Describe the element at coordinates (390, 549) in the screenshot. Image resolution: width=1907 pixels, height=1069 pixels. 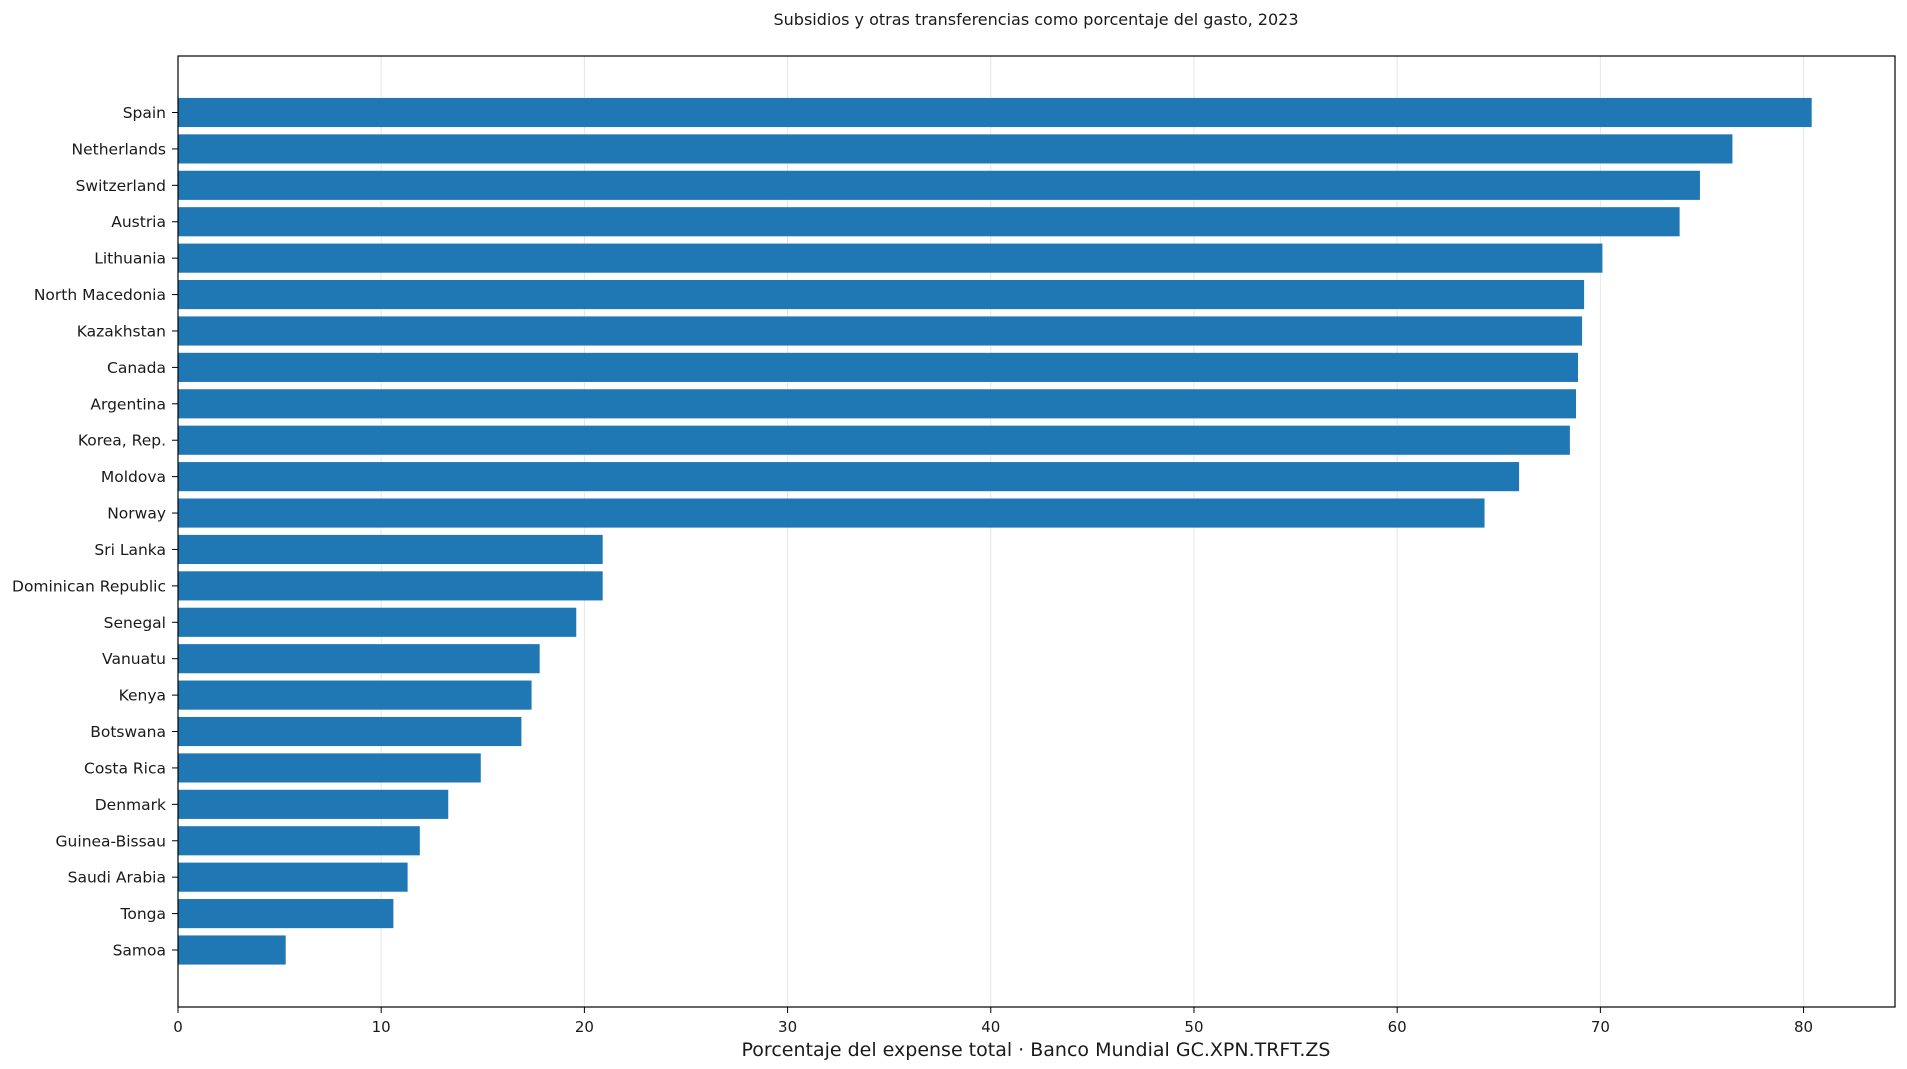
I see `bar-sri-lanka` at that location.